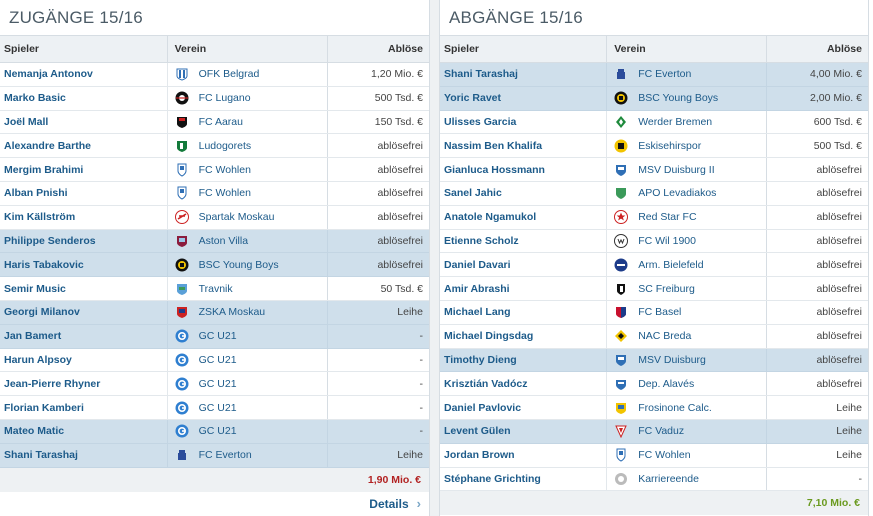  What do you see at coordinates (182, 289) in the screenshot?
I see `travnik-crest` at bounding box center [182, 289].